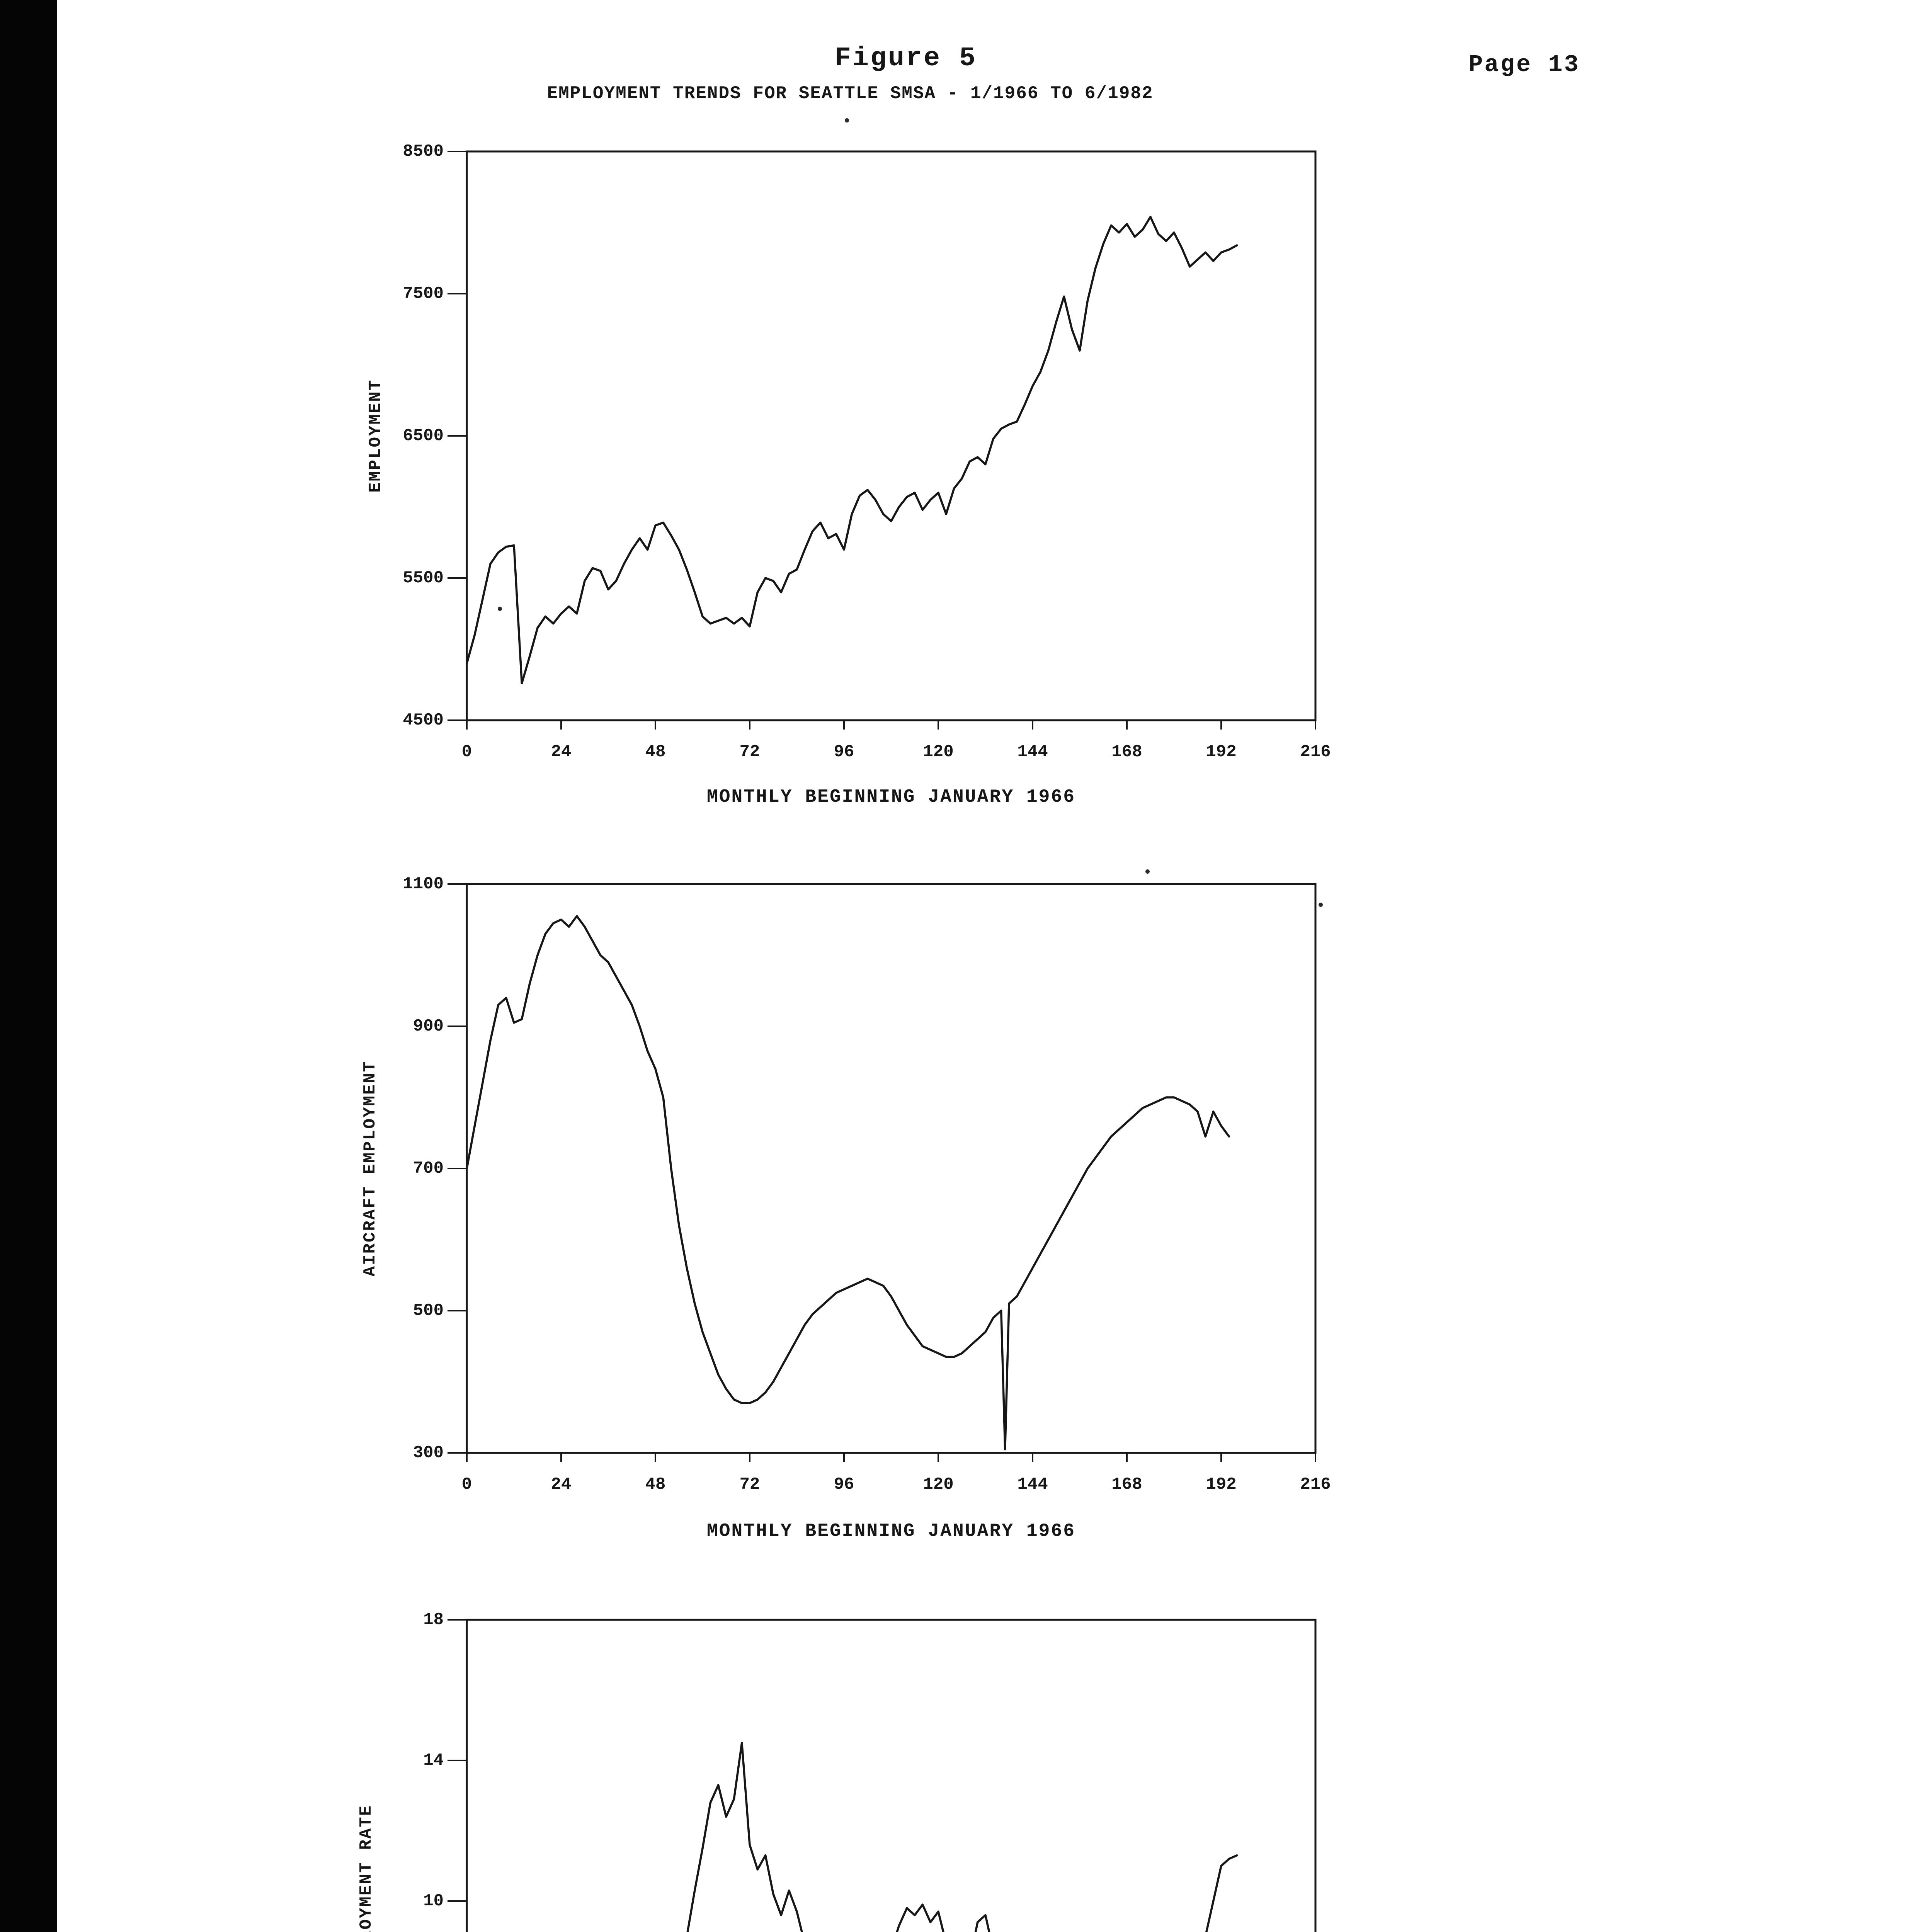 The height and width of the screenshot is (1932, 1916). What do you see at coordinates (429, 1453) in the screenshot?
I see `y-tick-label: 300` at bounding box center [429, 1453].